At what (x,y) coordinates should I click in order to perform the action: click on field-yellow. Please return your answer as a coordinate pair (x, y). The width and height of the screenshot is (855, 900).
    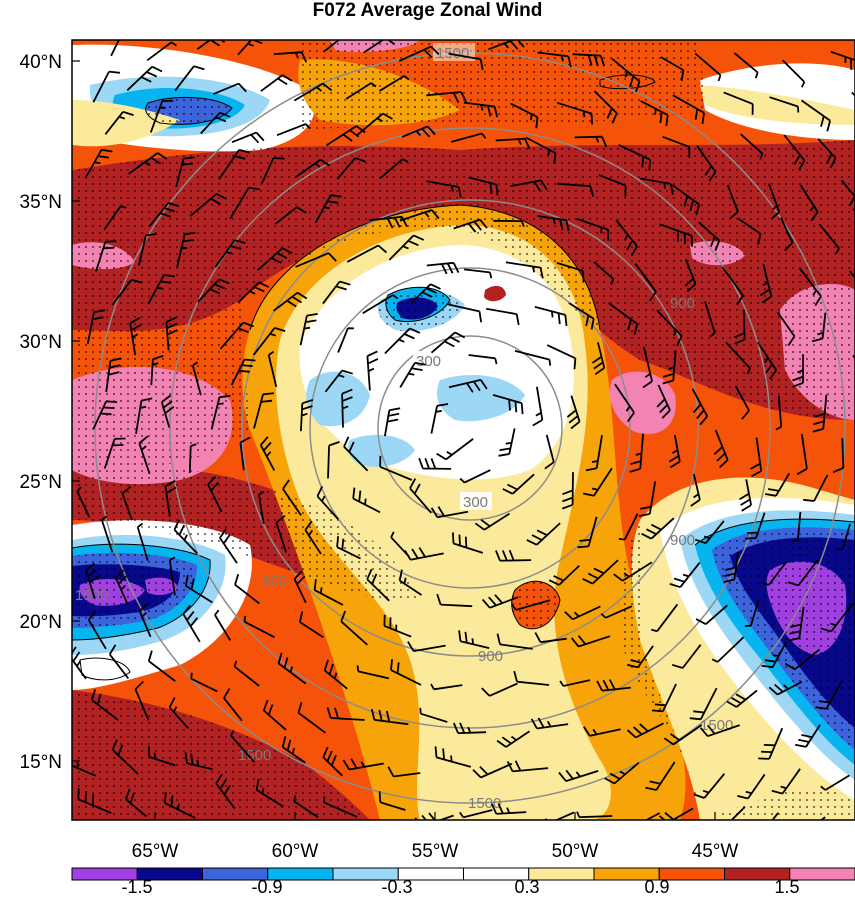
    Looking at the image, I should click on (777, 105).